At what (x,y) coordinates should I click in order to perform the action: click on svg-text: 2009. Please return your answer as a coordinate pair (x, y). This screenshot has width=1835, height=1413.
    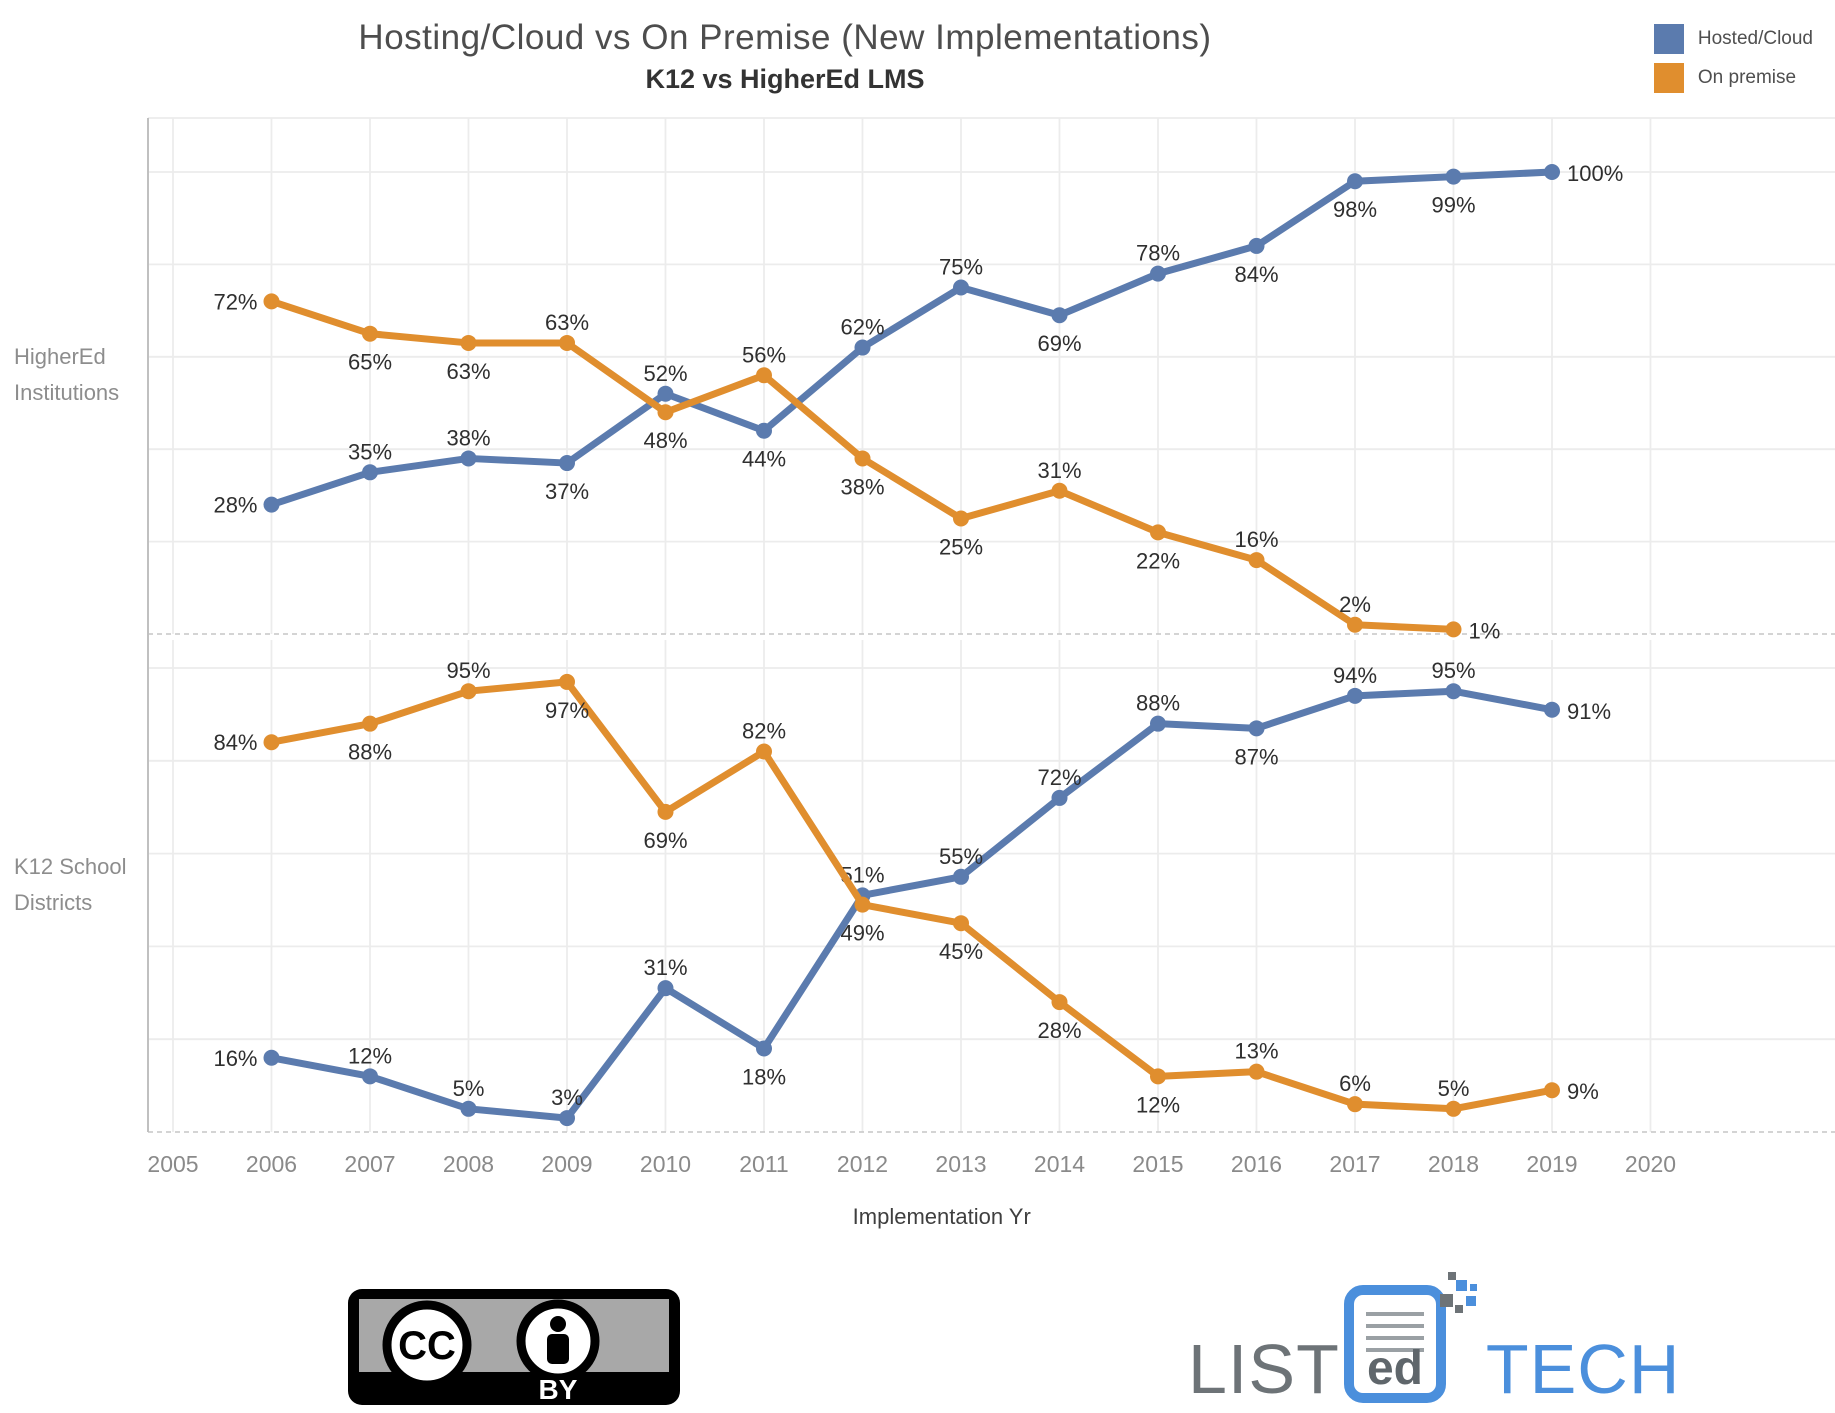
    Looking at the image, I should click on (566, 1164).